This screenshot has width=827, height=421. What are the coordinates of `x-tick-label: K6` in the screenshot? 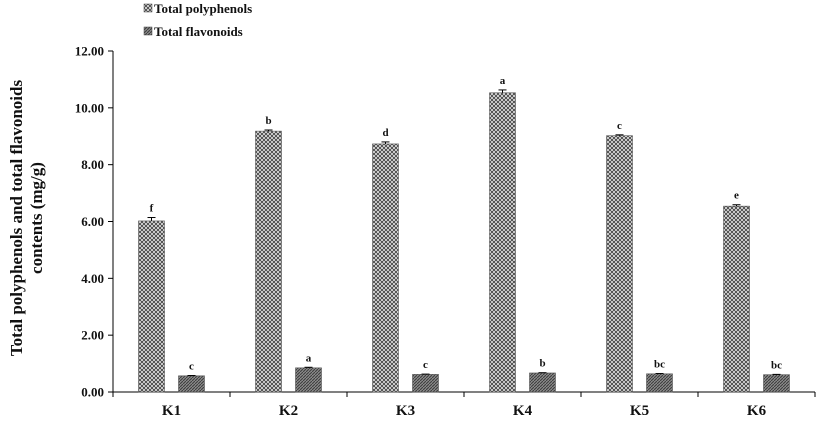 It's located at (757, 411).